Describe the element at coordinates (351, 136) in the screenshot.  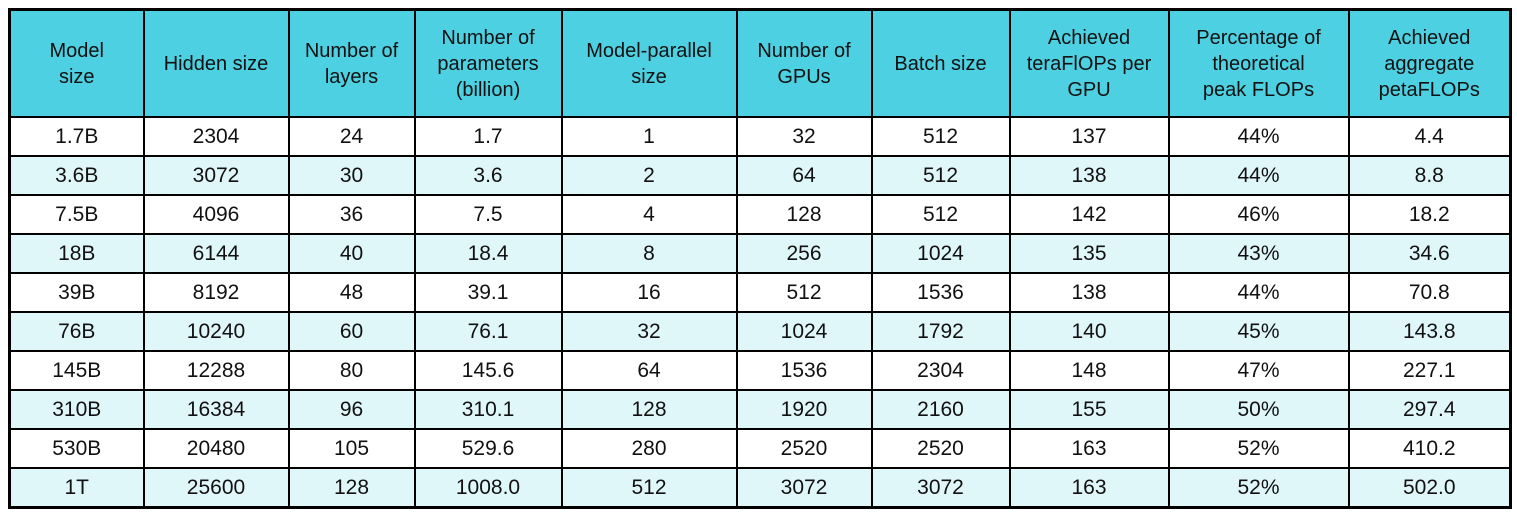
I see `table-cell: 24` at that location.